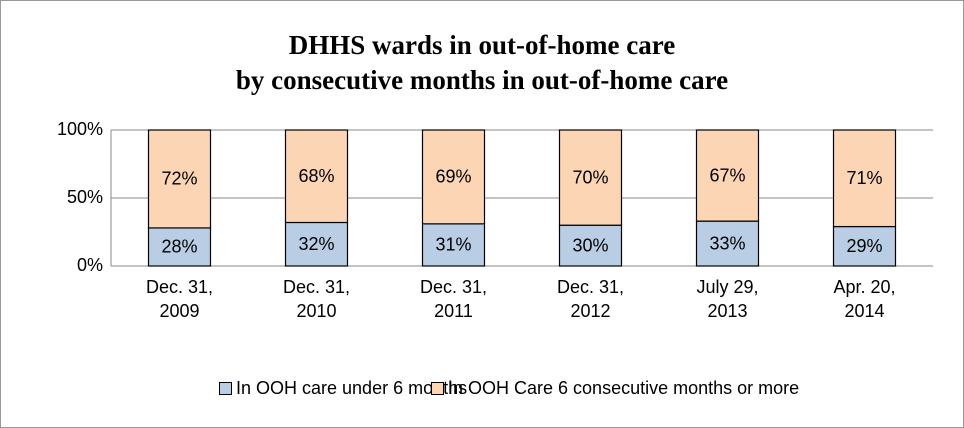 Image resolution: width=964 pixels, height=428 pixels. Describe the element at coordinates (85, 197) in the screenshot. I see `y-tick-label: 50%` at that location.